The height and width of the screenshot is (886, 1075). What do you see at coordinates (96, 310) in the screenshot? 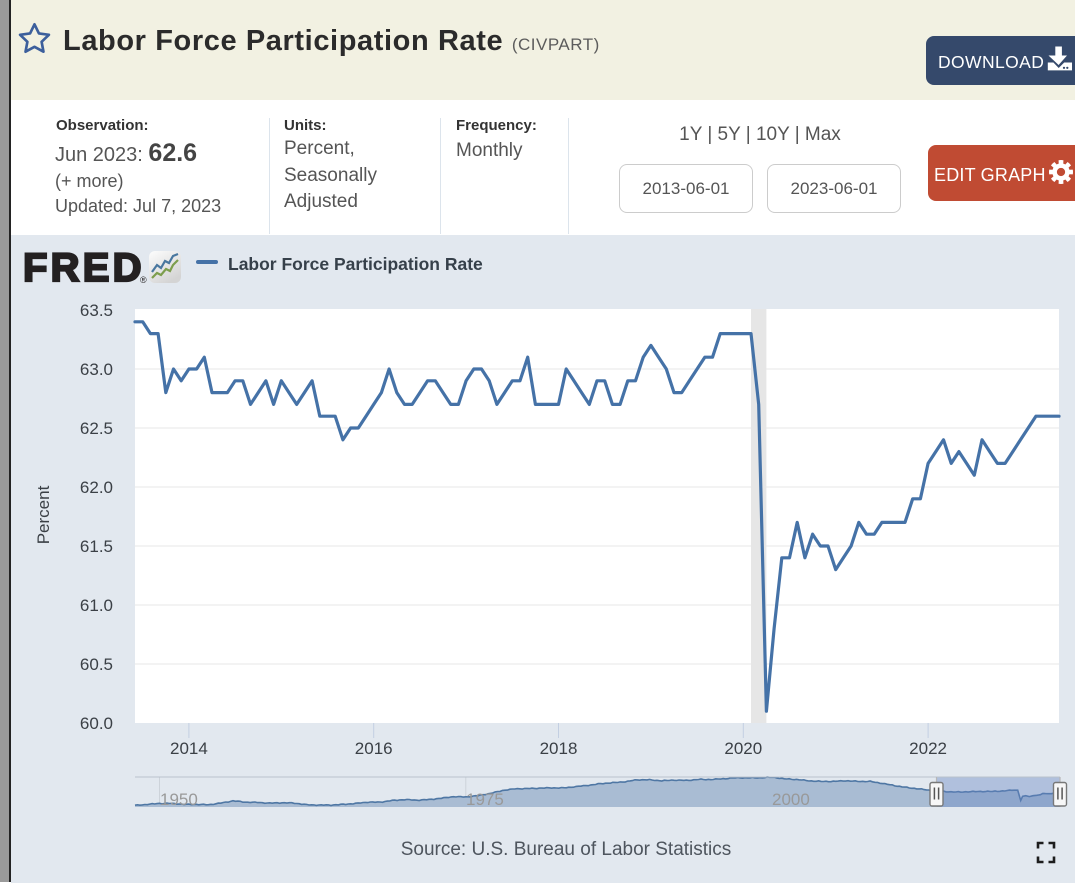
I see `svg-text: 63.5` at bounding box center [96, 310].